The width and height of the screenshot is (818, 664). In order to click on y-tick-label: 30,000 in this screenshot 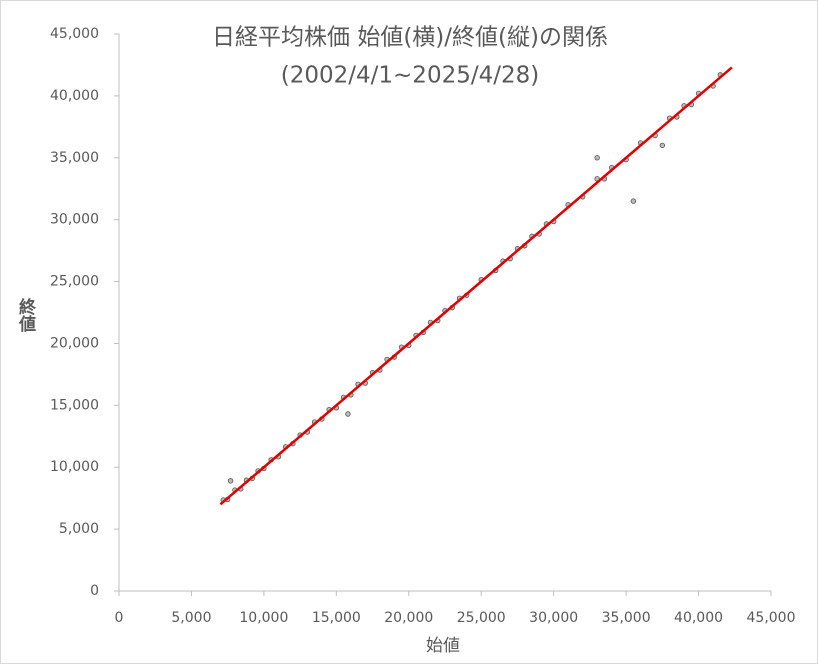, I will do `click(74, 220)`.